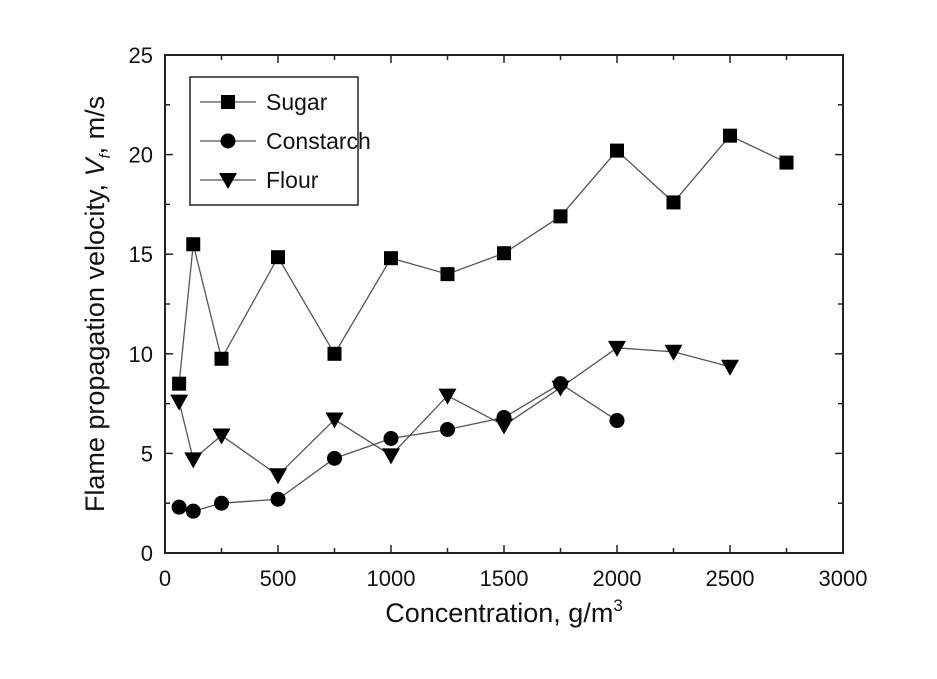 This screenshot has height=679, width=937. What do you see at coordinates (504, 612) in the screenshot?
I see `x-axis-label: Concentration, g/m3` at bounding box center [504, 612].